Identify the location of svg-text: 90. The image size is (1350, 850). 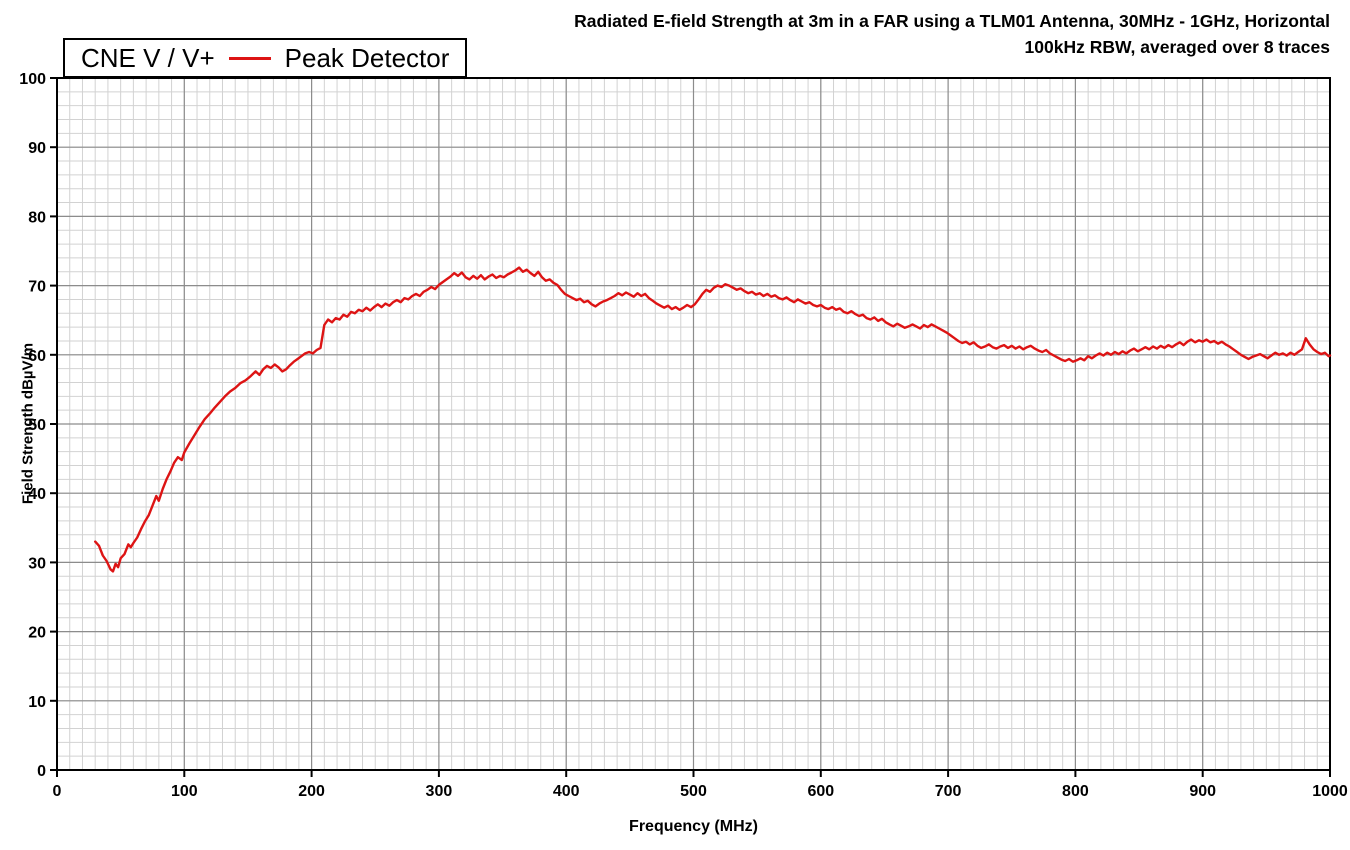
(37, 148).